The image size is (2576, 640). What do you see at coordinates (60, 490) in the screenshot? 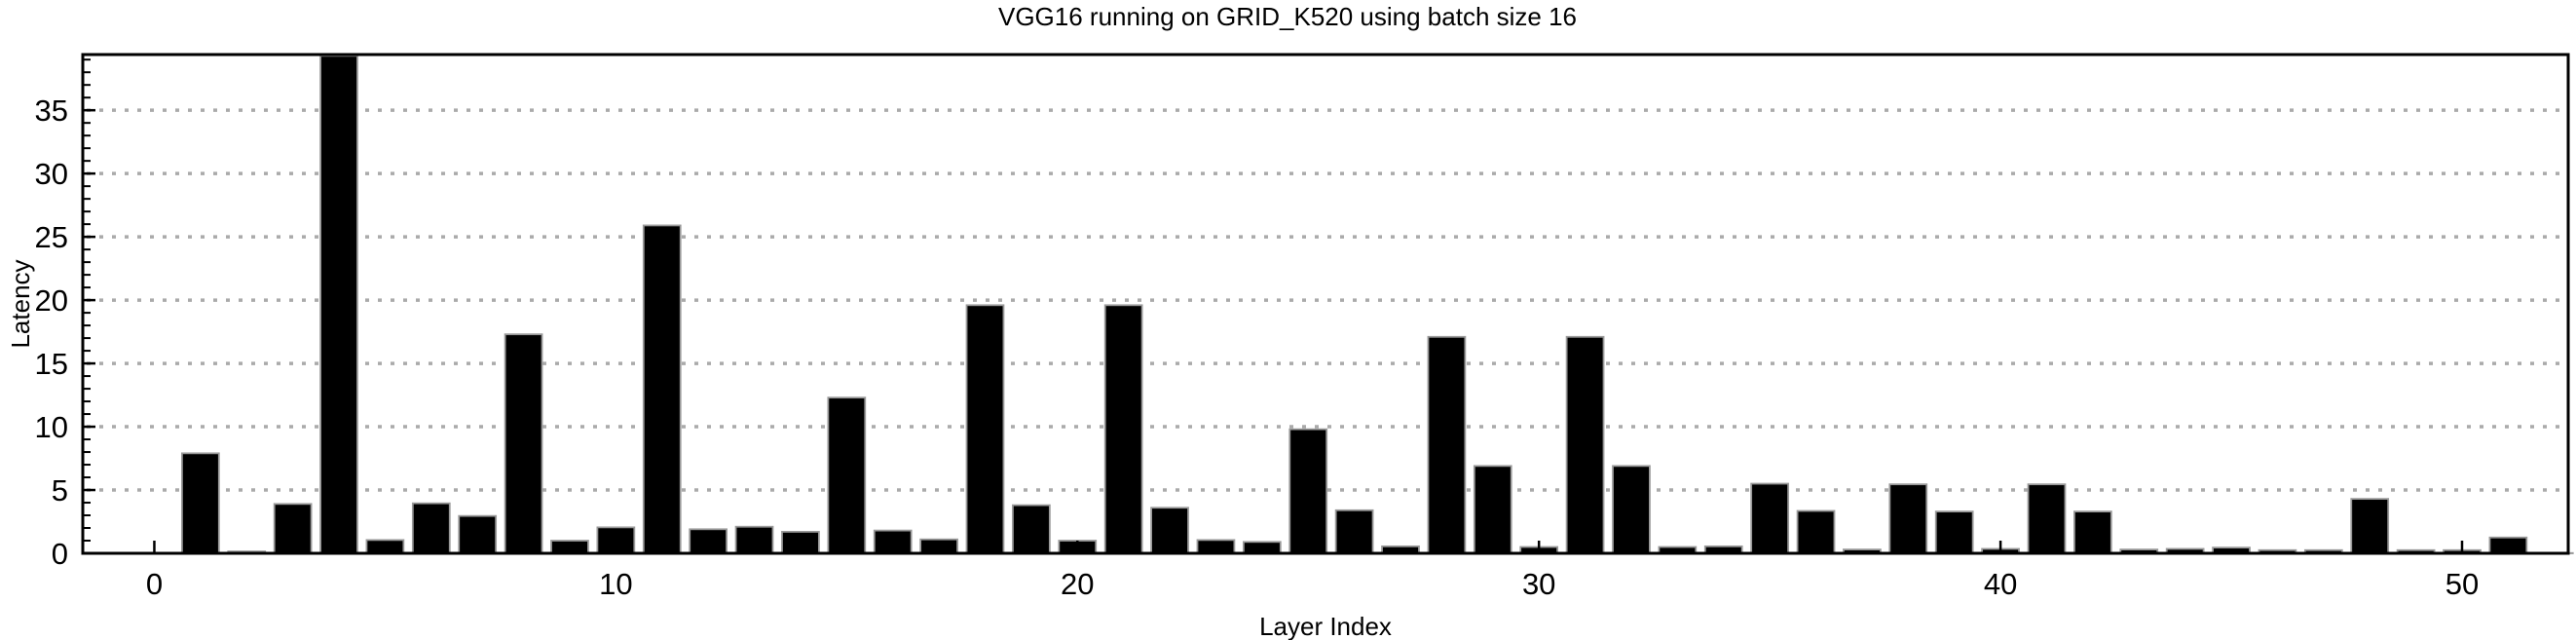
I see `y-tick-label-5: 5` at bounding box center [60, 490].